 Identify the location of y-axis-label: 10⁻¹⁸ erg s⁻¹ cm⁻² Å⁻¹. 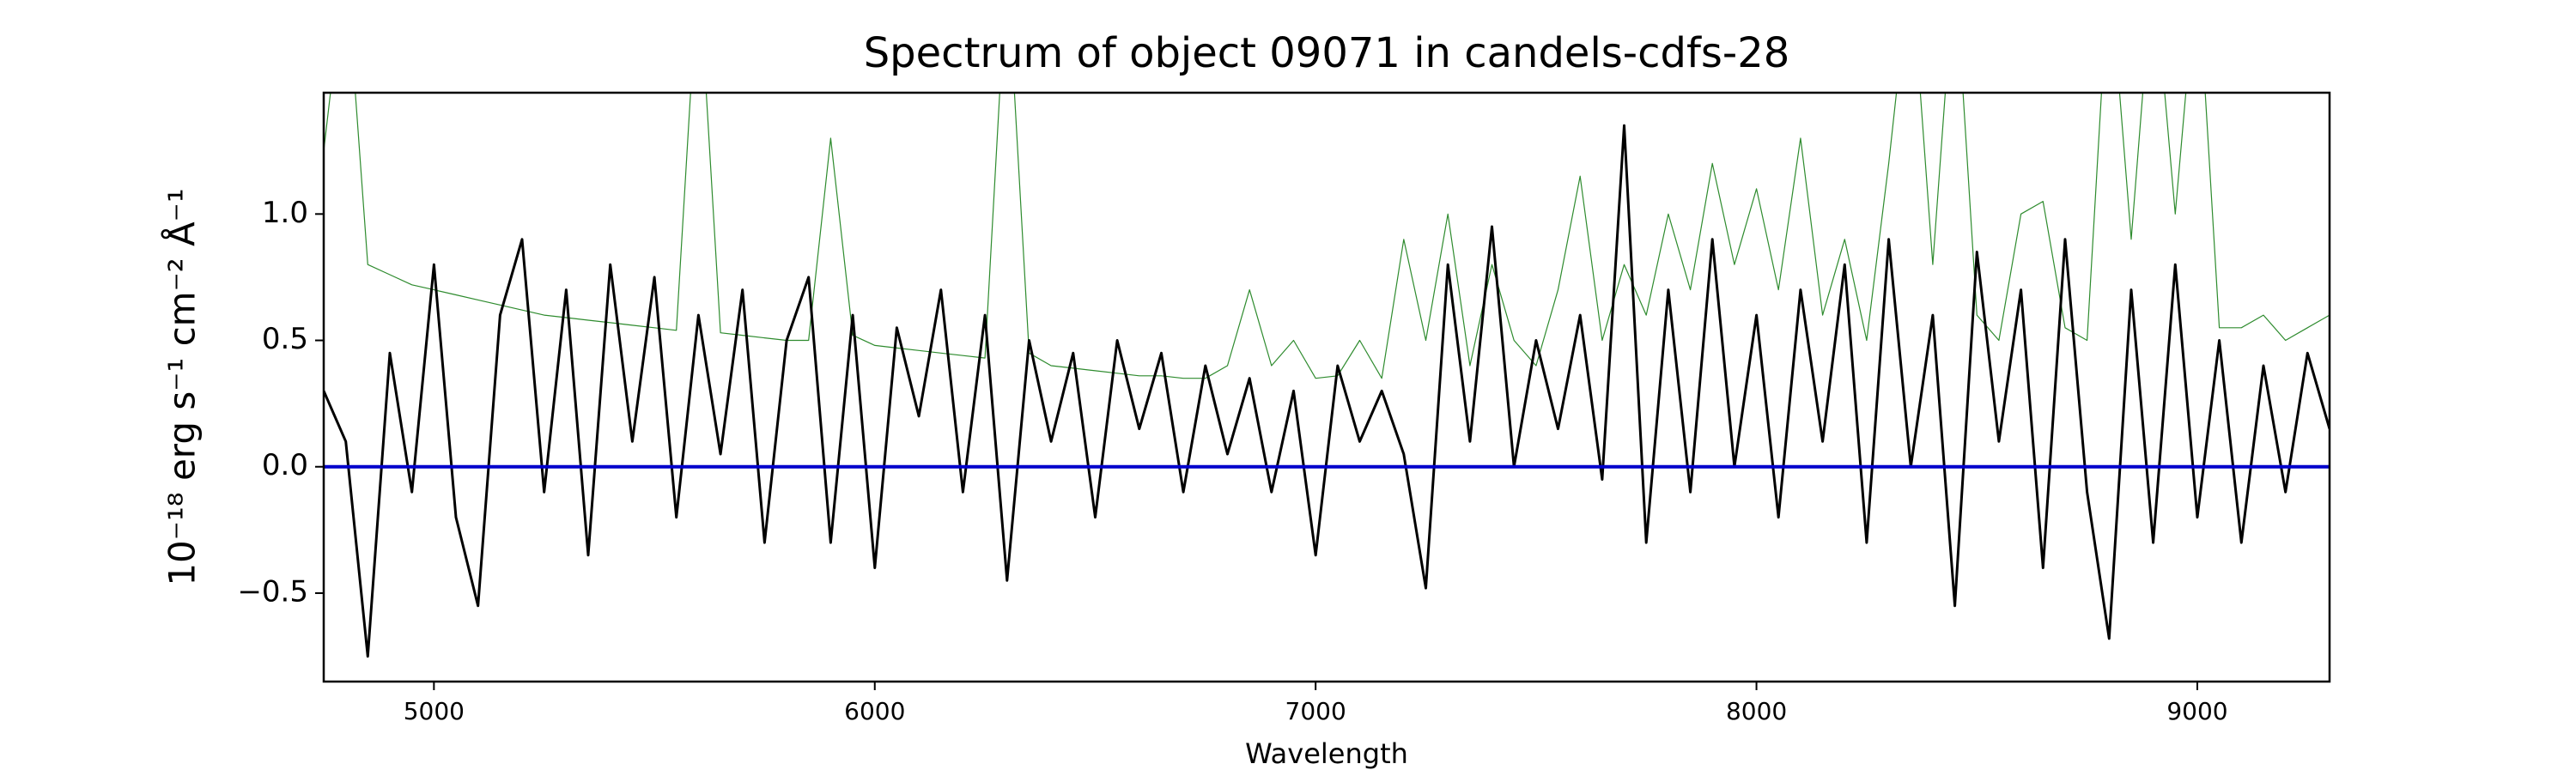
(182, 386).